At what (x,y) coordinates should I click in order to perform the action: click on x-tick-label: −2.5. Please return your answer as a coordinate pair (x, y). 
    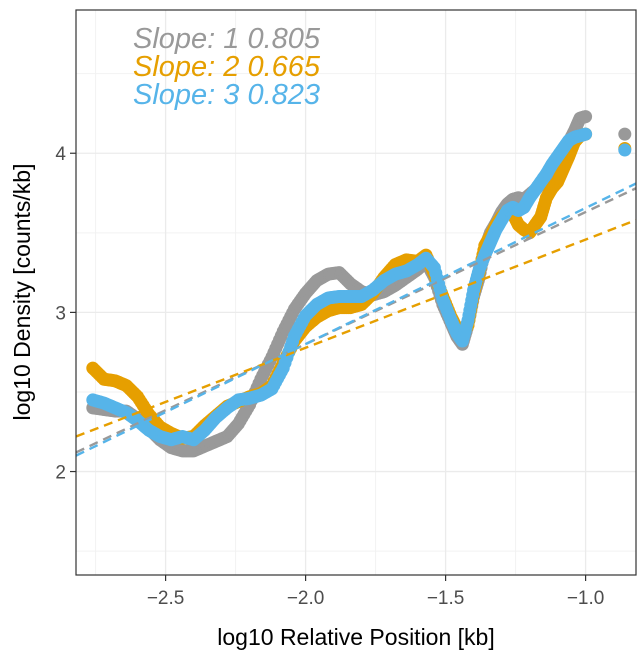
    Looking at the image, I should click on (166, 598).